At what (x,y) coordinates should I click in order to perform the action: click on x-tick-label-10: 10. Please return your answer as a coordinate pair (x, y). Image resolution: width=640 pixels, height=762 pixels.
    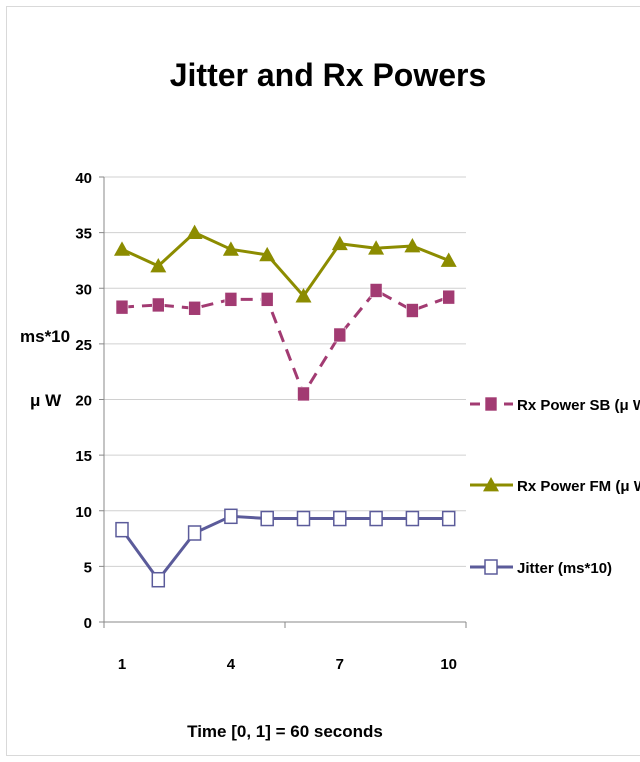
    Looking at the image, I should click on (448, 664).